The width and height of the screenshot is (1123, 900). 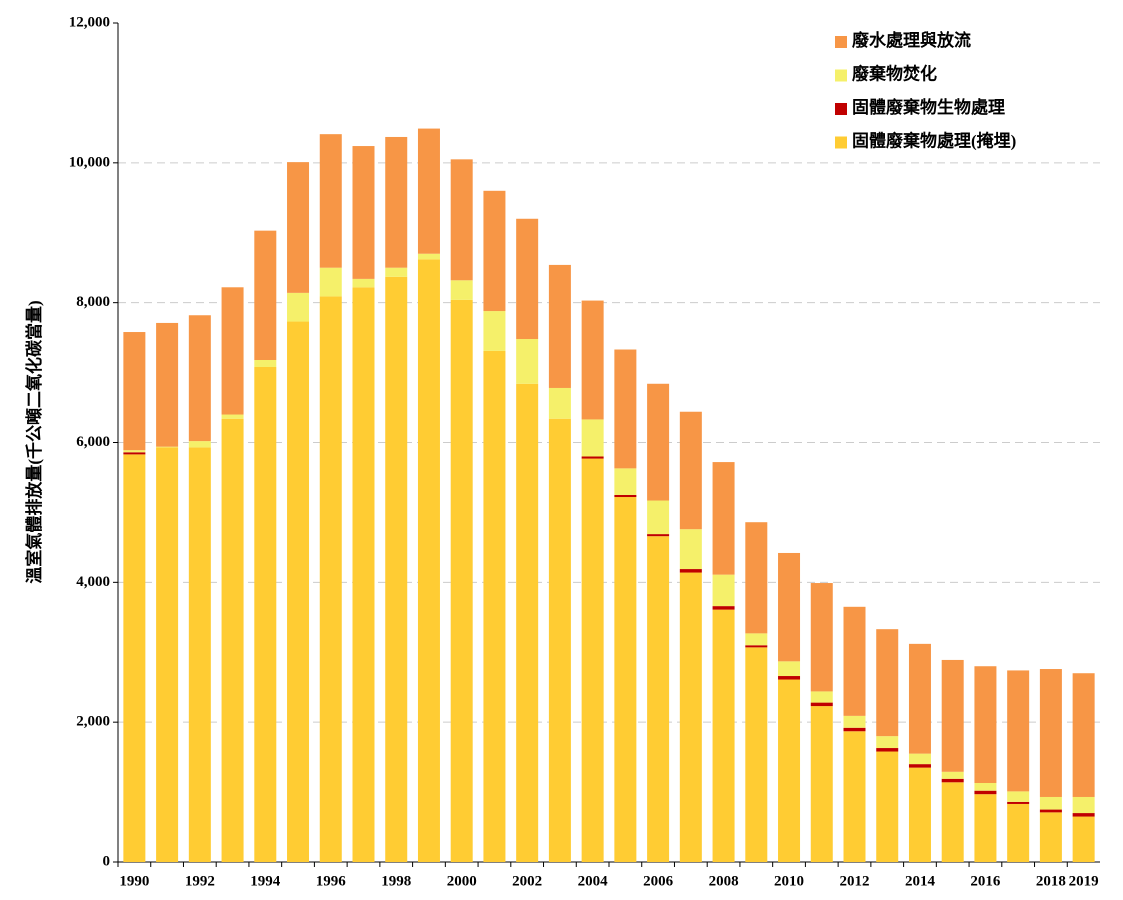 I want to click on x-tick-label: 2000, so click(x=462, y=881).